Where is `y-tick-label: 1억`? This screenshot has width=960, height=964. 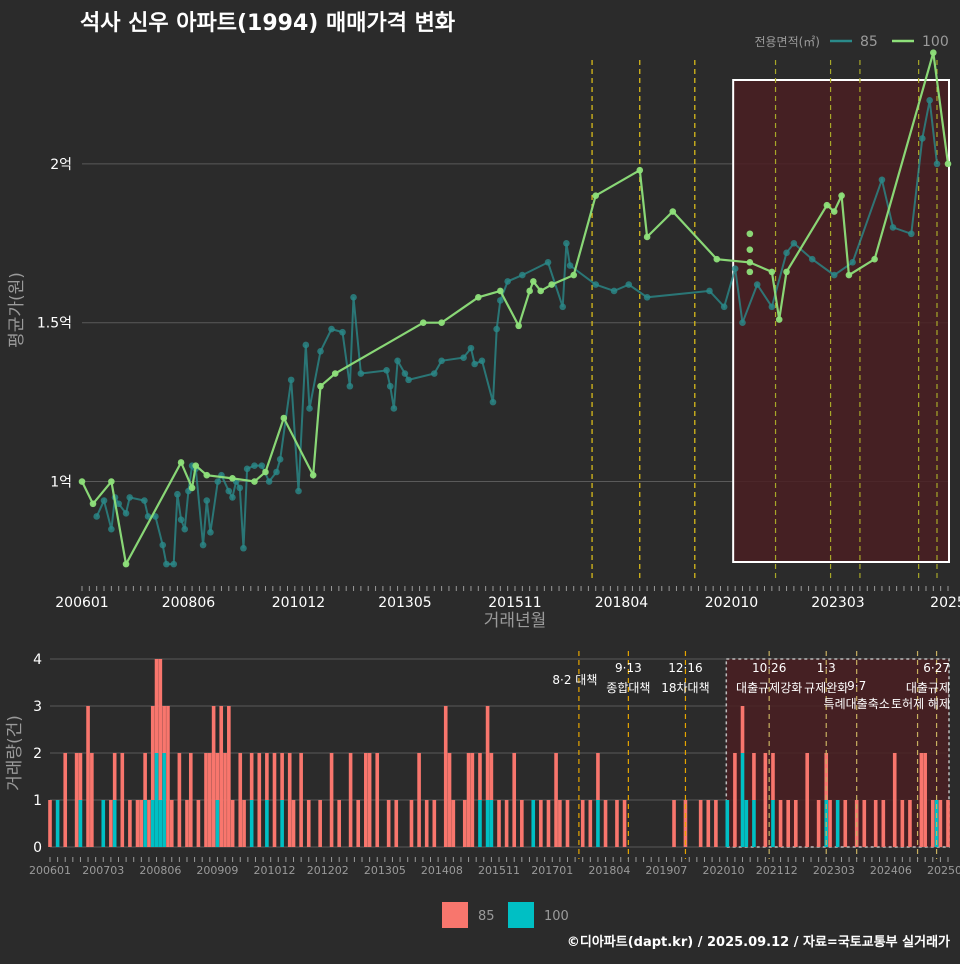 y-tick-label: 1억 is located at coordinates (61, 483).